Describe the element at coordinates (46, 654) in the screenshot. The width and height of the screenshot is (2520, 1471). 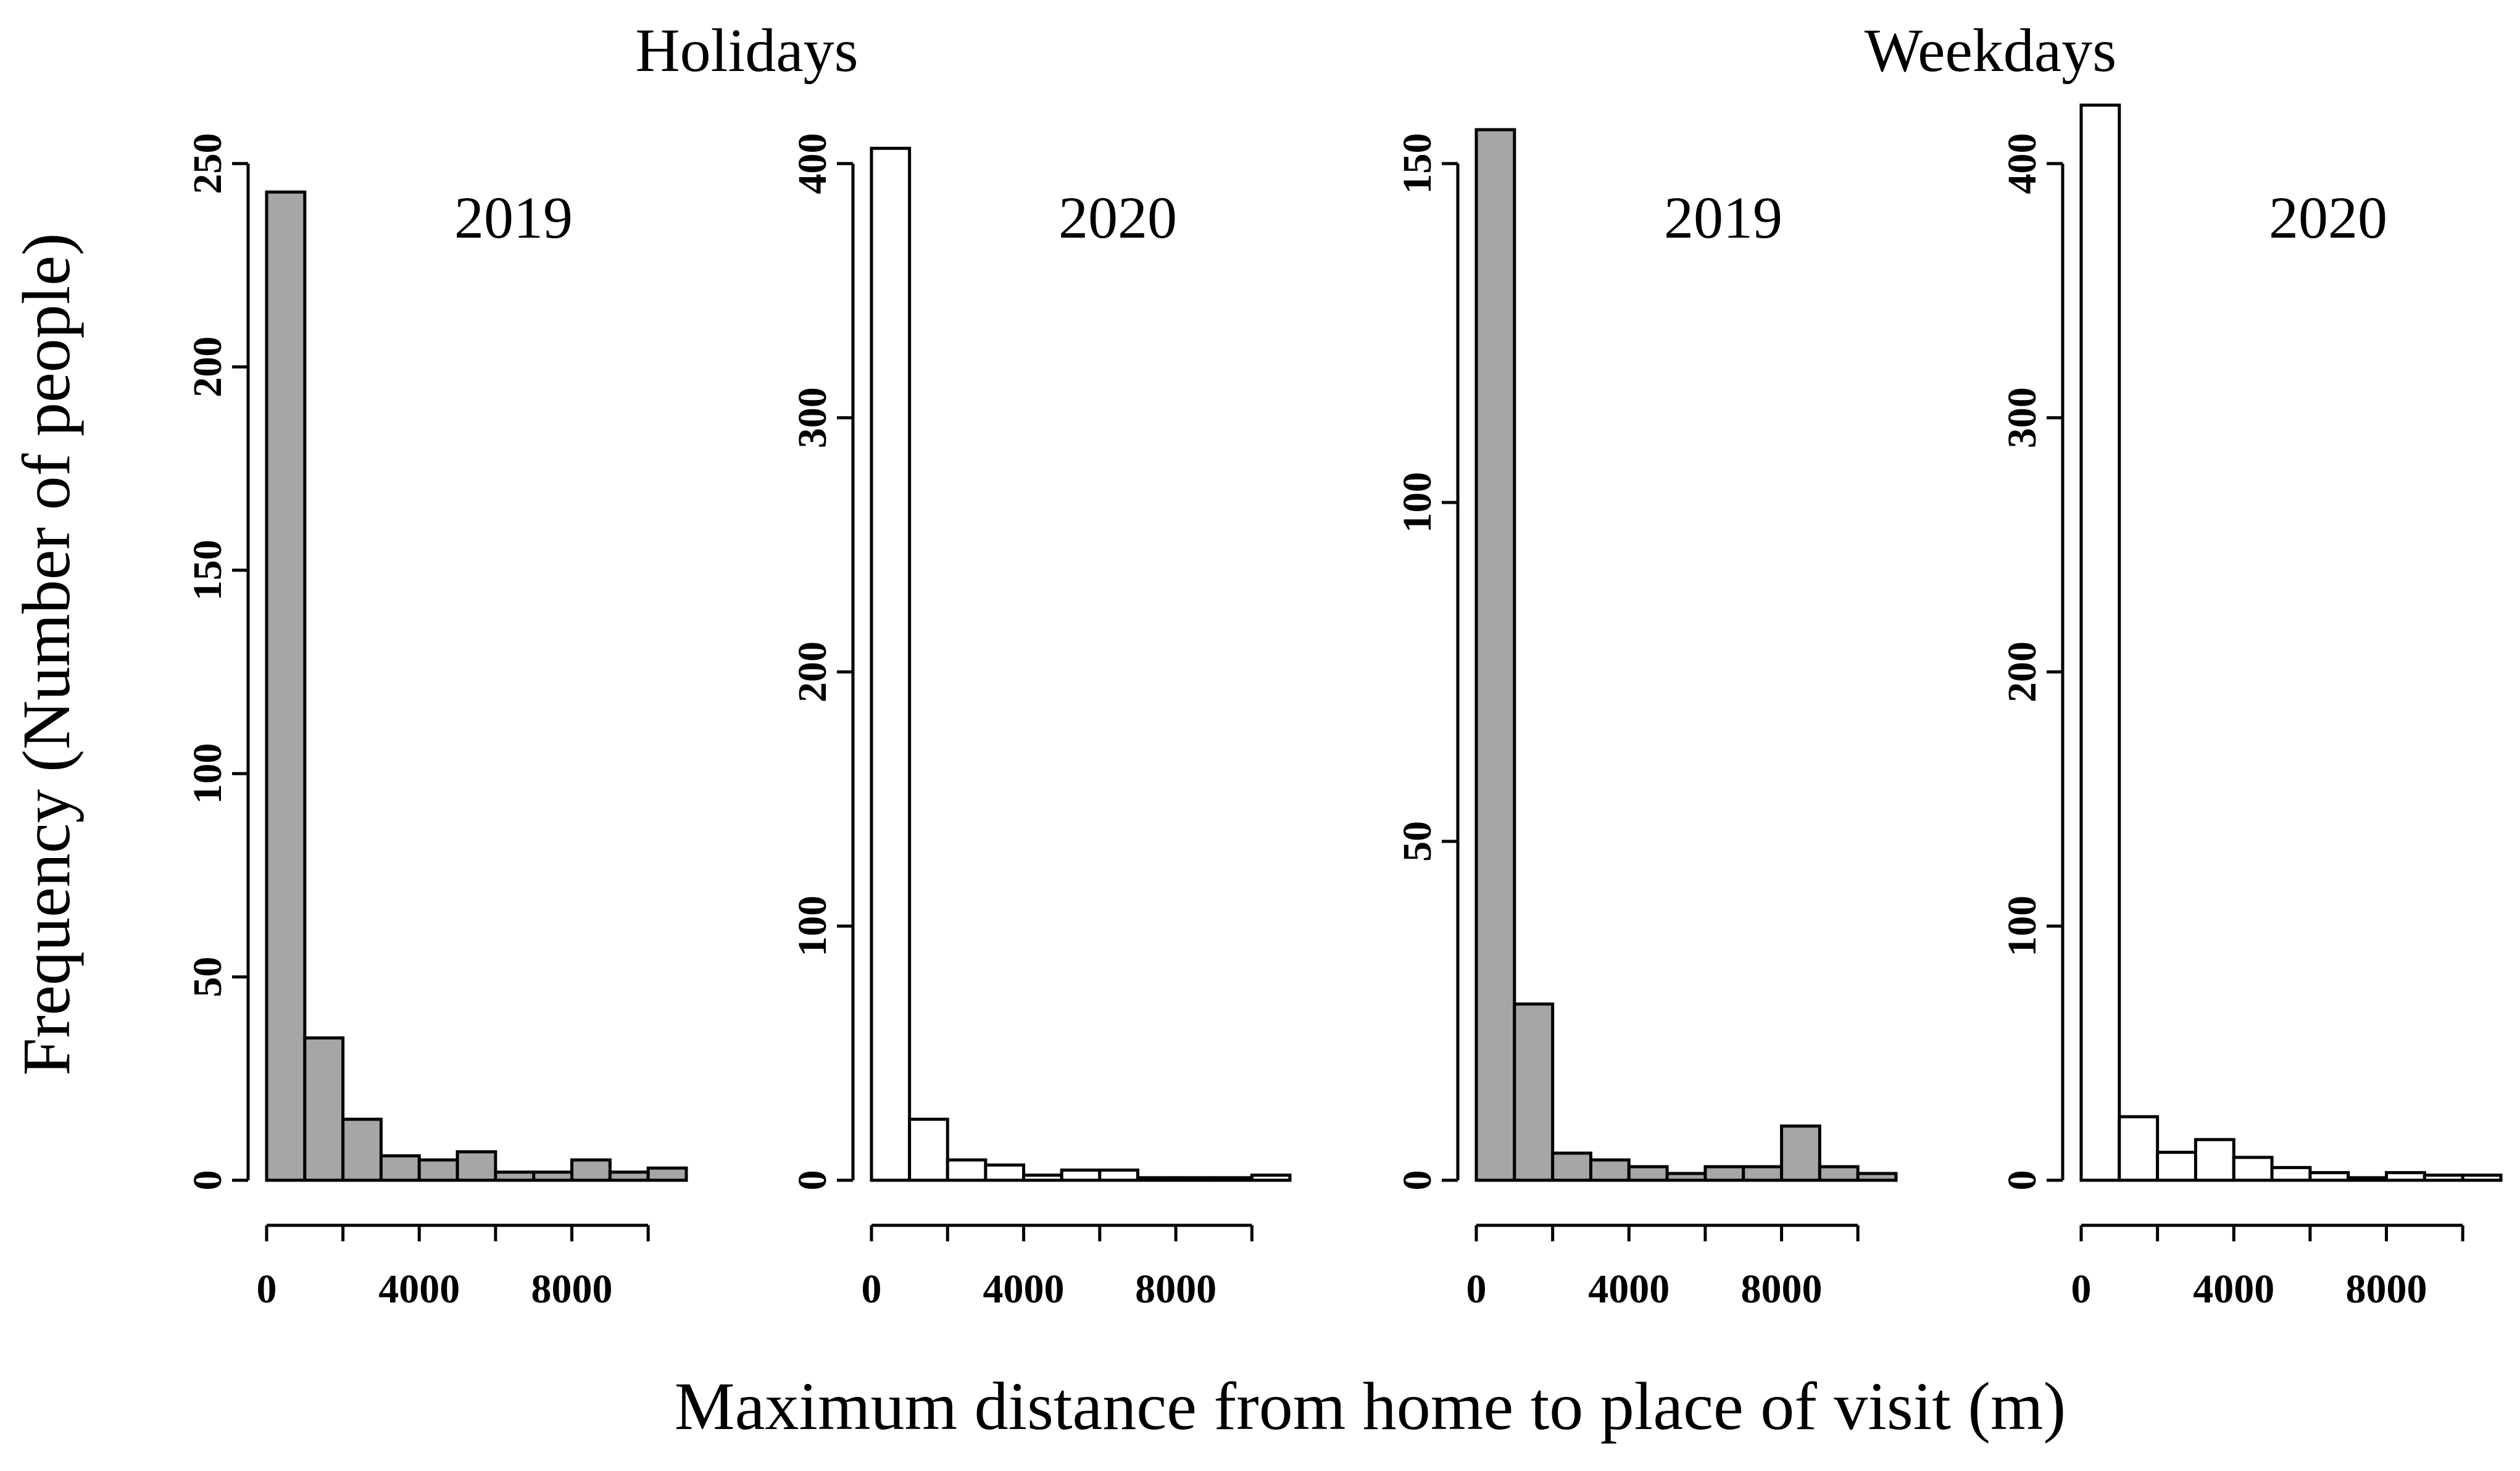
I see `y-axis-title: Frequency (Number of people)` at that location.